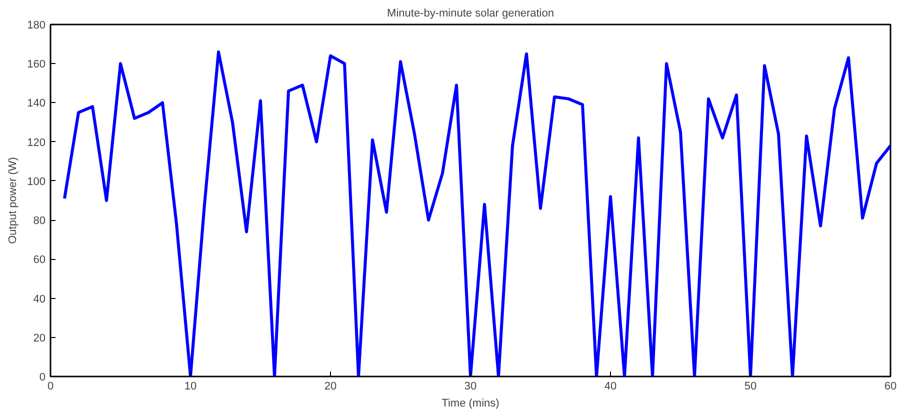 This screenshot has width=898, height=412. What do you see at coordinates (750, 386) in the screenshot?
I see `x-tick-label: 50` at bounding box center [750, 386].